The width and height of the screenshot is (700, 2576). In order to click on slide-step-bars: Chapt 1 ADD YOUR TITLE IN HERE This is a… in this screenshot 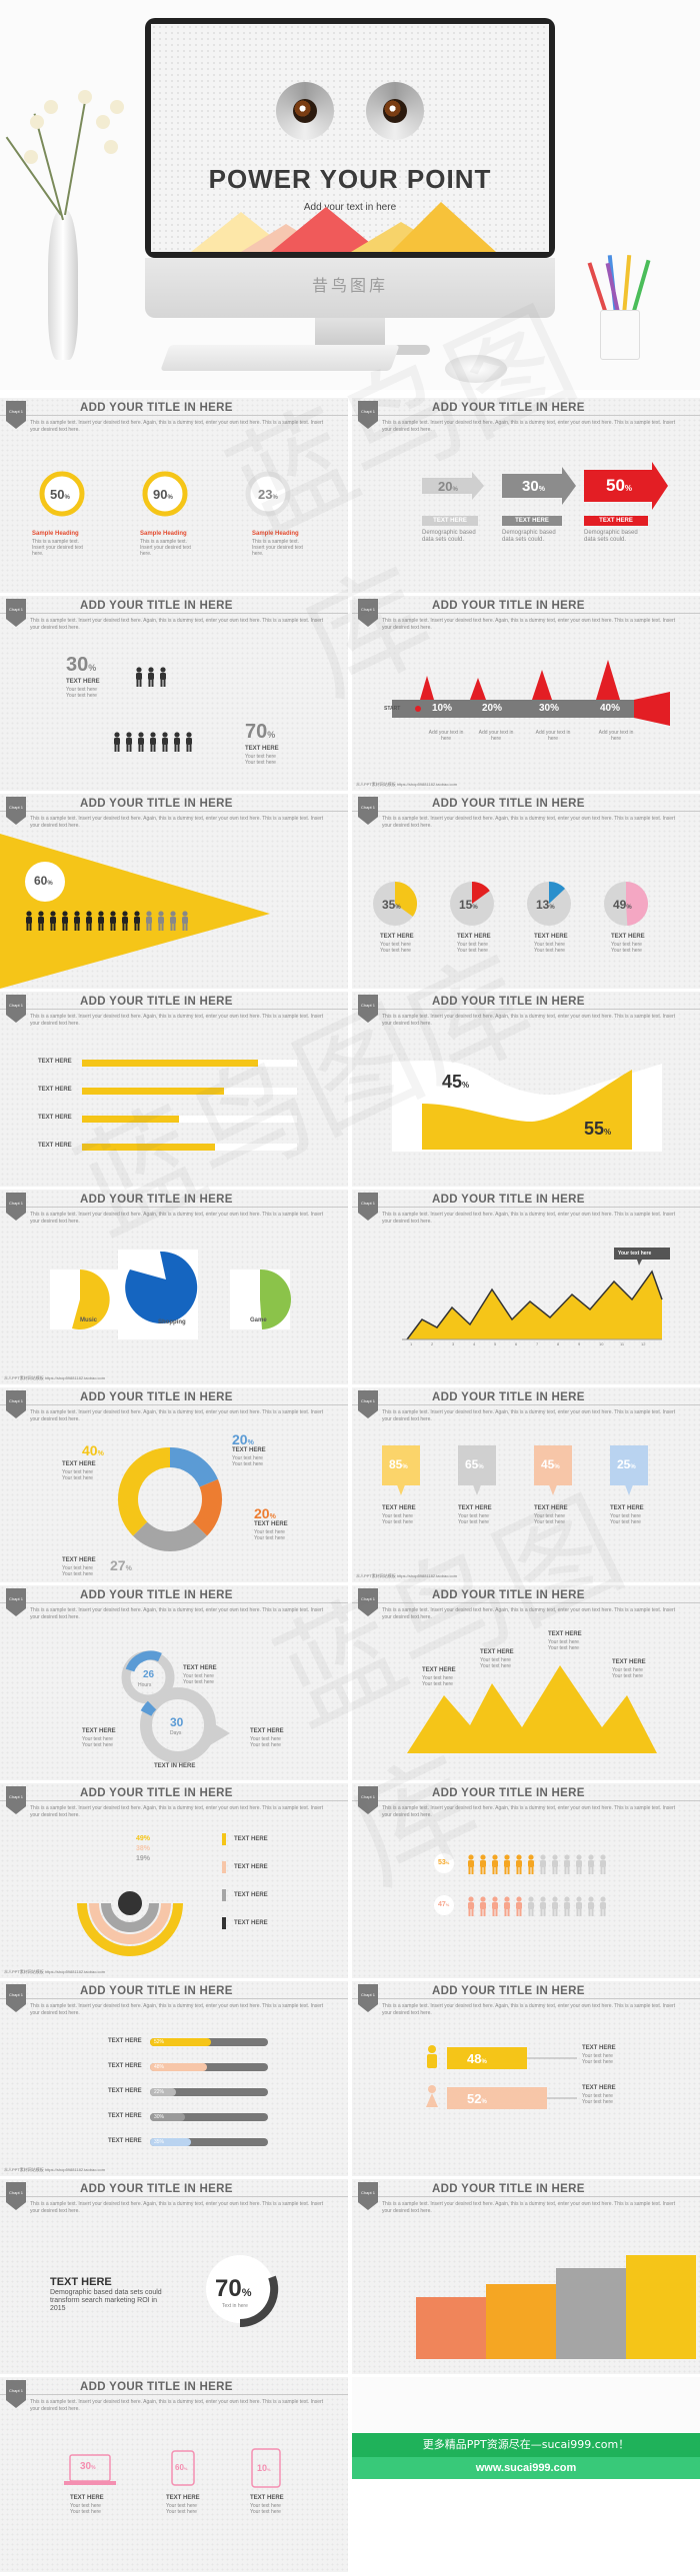, I will do `click(526, 2277)`.